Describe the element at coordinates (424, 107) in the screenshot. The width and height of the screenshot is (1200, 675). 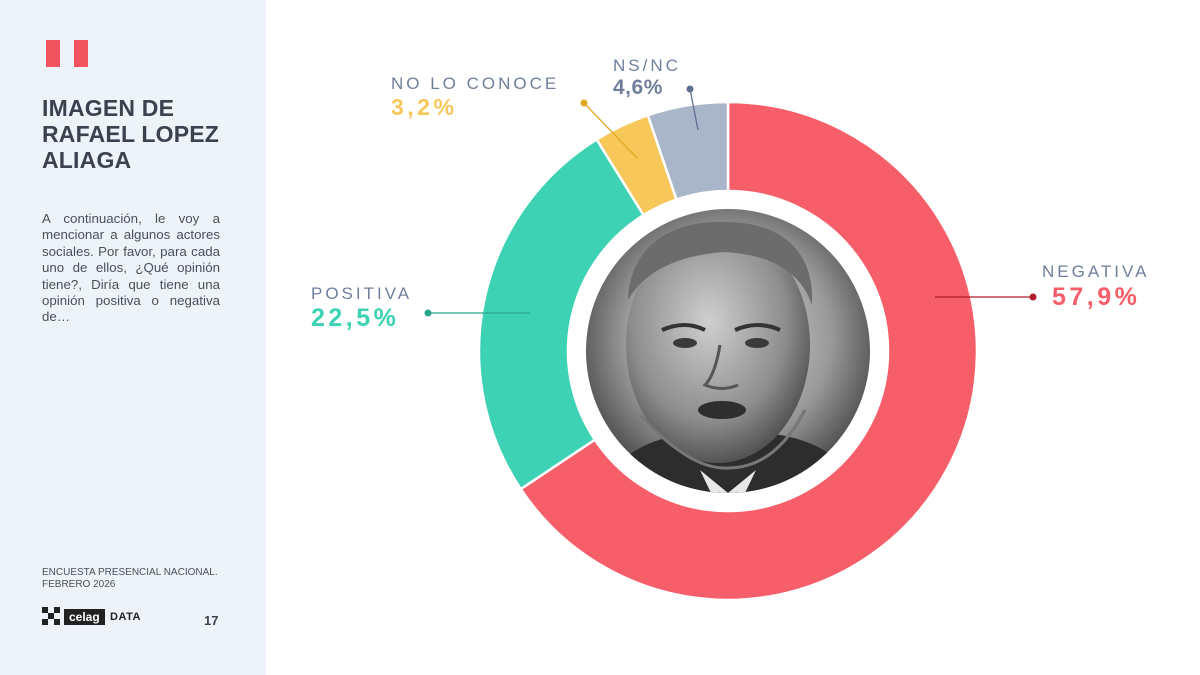
I see `value-no-lo-conoce: 3,2%` at that location.